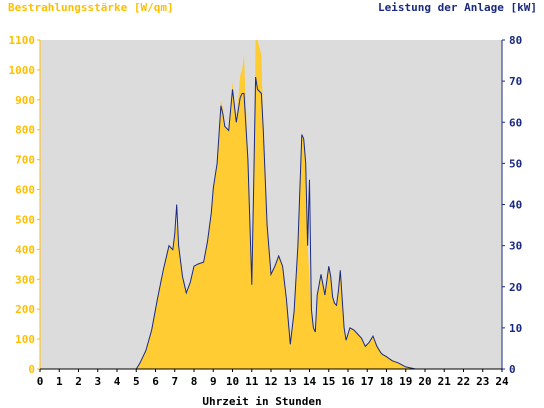 Image resolution: width=544 pixels, height=408 pixels. I want to click on x-tick-label: 13, so click(290, 381).